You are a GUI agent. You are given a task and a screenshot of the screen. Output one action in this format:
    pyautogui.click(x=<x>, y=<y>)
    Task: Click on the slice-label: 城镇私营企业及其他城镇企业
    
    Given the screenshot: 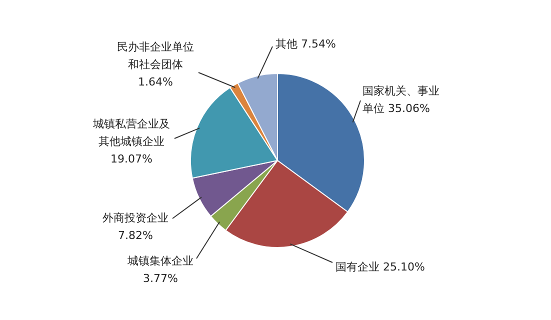 What is the action you would take?
    pyautogui.click(x=131, y=133)
    